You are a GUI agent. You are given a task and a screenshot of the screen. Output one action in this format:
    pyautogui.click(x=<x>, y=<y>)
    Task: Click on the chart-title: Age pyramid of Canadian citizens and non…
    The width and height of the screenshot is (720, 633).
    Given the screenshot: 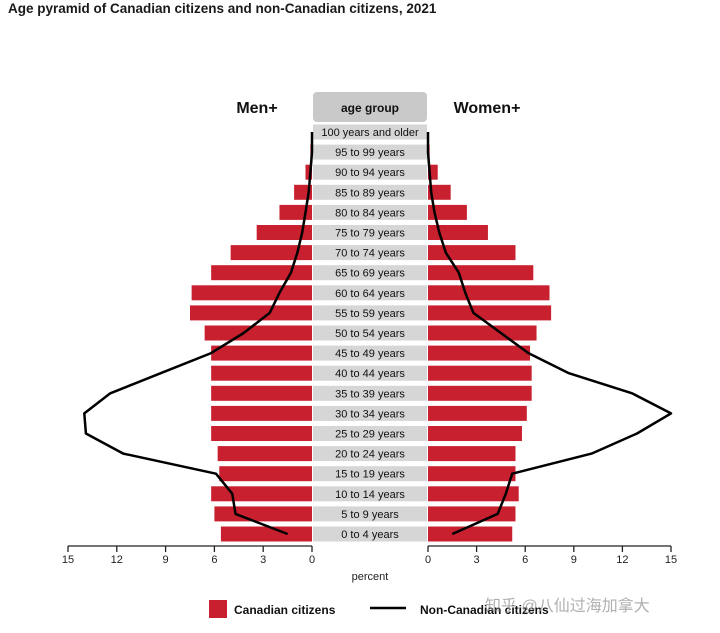 What is the action you would take?
    pyautogui.click(x=222, y=8)
    